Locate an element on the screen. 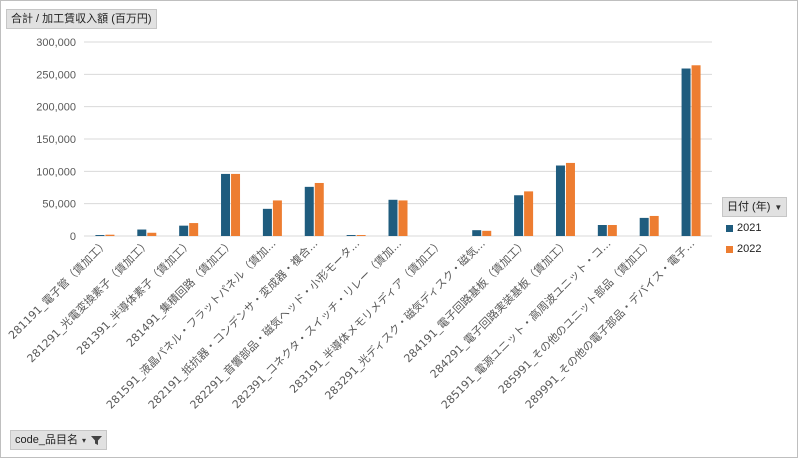  legend-swatch-2022 is located at coordinates (729, 249).